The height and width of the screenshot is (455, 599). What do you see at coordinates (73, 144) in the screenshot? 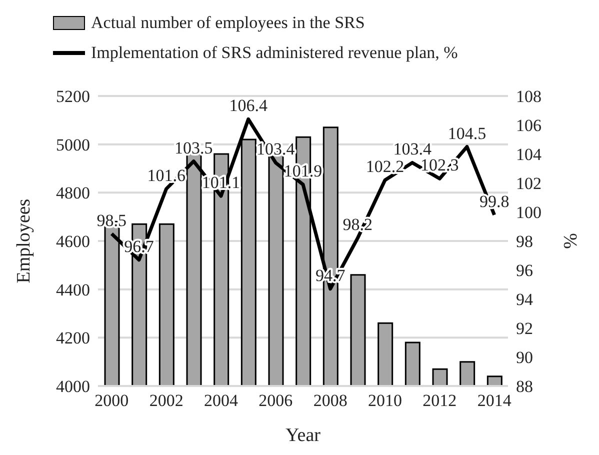
I see `y-tick-label: 5000` at bounding box center [73, 144].